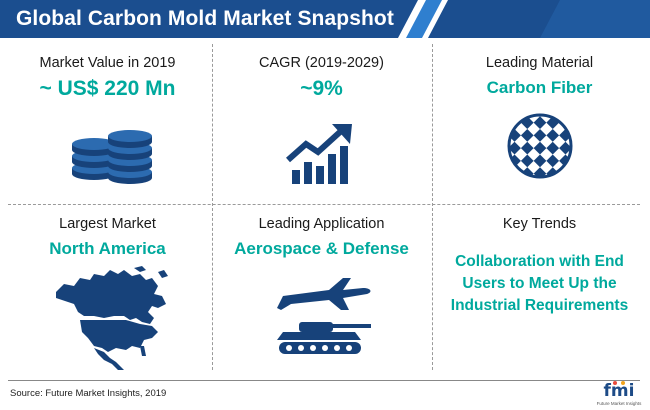 The height and width of the screenshot is (410, 650). Describe the element at coordinates (107, 88) in the screenshot. I see `market-value-figure: ~ US$ 220 Mn` at that location.